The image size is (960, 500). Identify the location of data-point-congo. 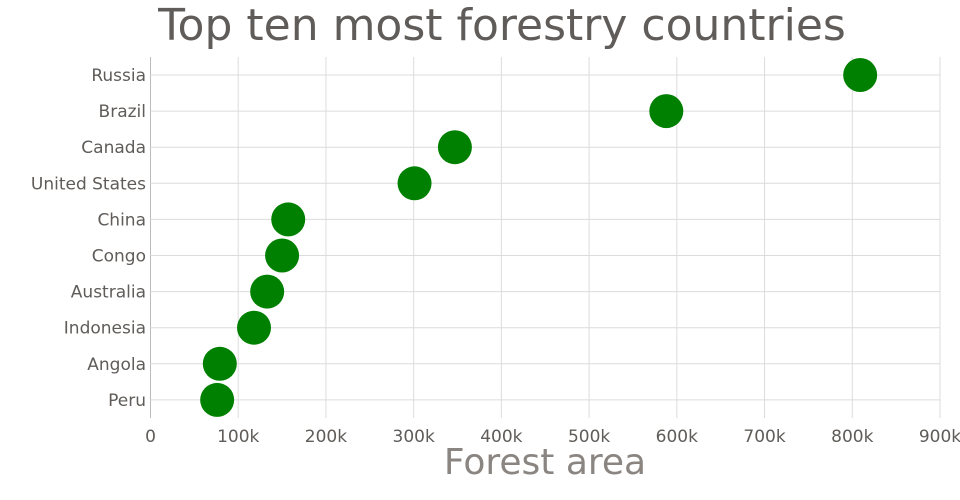
(282, 255).